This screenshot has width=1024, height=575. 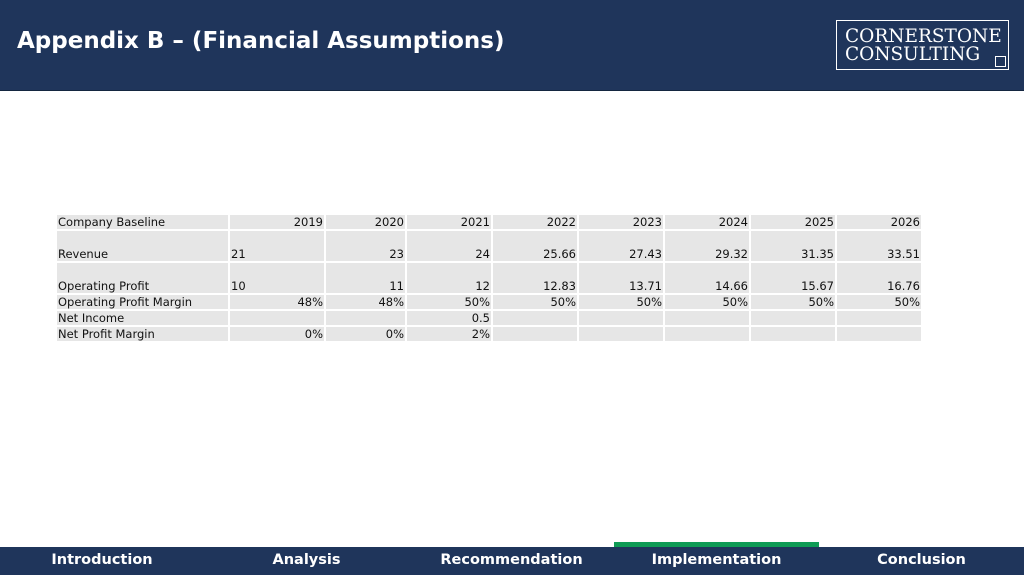 I want to click on table-cell: 0.5, so click(x=449, y=318).